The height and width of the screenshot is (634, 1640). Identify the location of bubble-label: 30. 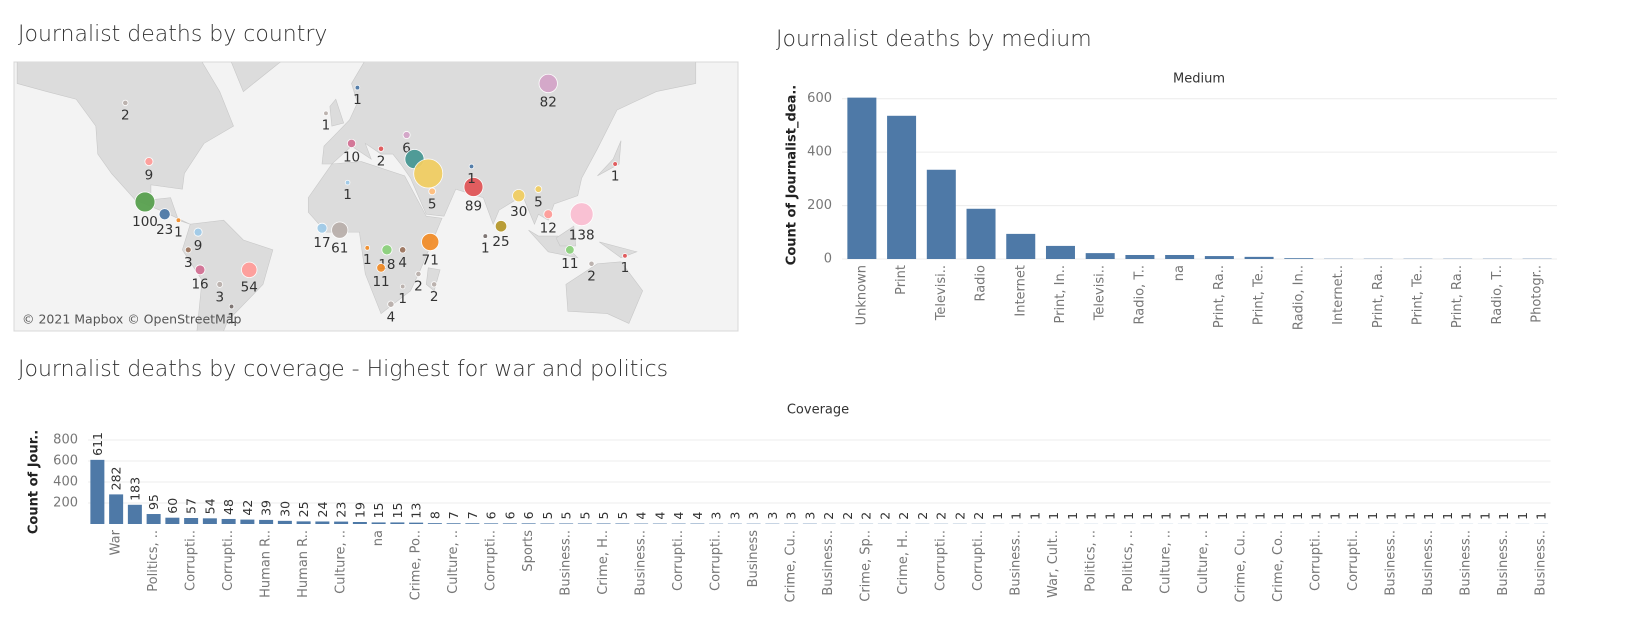
(518, 212).